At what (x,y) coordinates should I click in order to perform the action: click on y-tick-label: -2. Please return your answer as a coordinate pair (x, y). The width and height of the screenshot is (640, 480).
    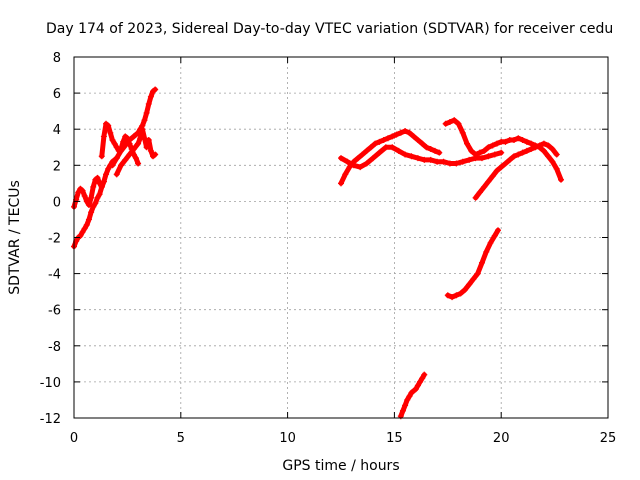
    Looking at the image, I should click on (54, 239).